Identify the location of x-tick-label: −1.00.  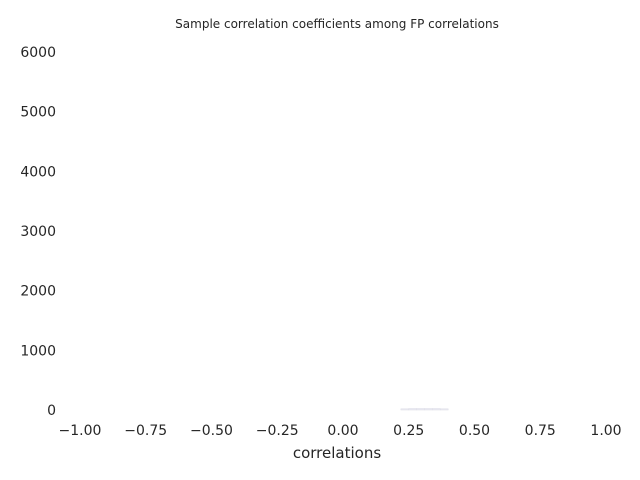
(80, 431).